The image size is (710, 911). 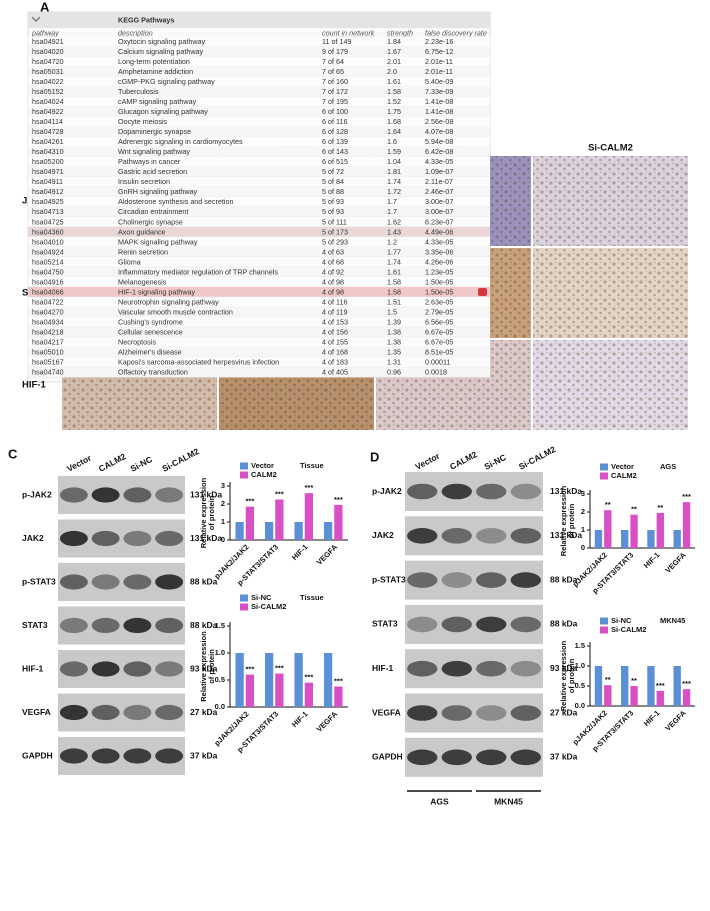 I want to click on column-header: false discovery rate, so click(x=456, y=32).